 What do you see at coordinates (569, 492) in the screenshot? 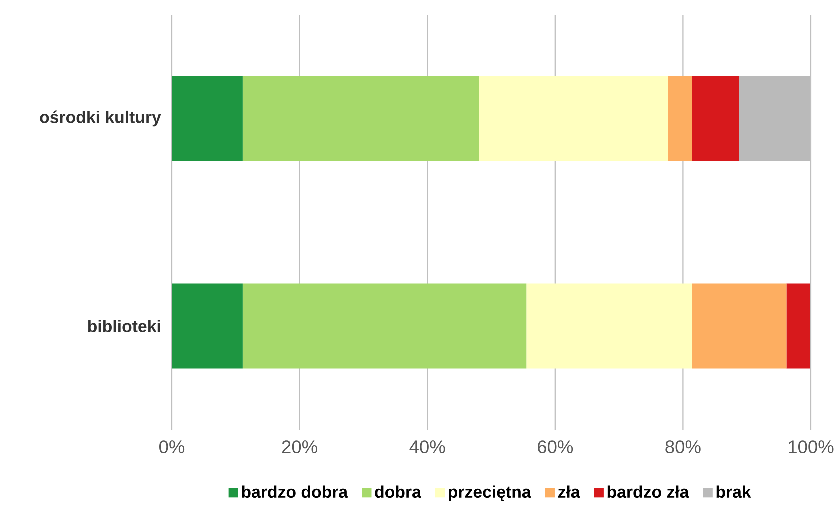
I see `legend-label: zła` at bounding box center [569, 492].